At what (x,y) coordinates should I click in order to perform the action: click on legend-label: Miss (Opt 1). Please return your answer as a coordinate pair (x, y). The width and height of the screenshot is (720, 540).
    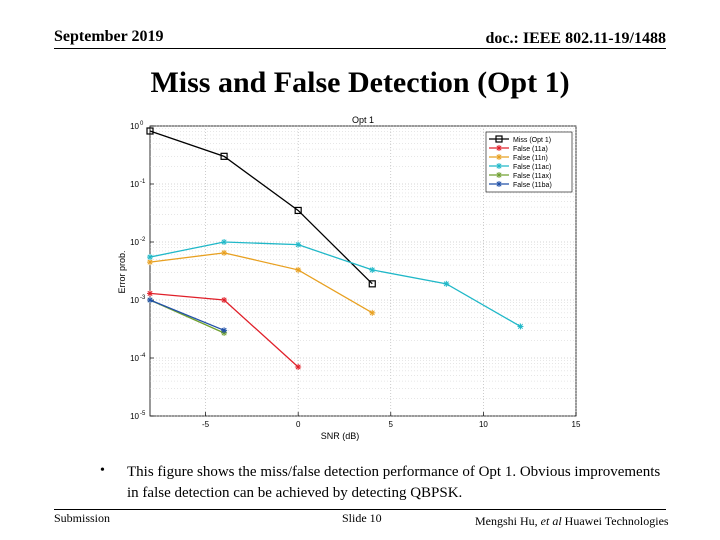
    Looking at the image, I should click on (532, 140).